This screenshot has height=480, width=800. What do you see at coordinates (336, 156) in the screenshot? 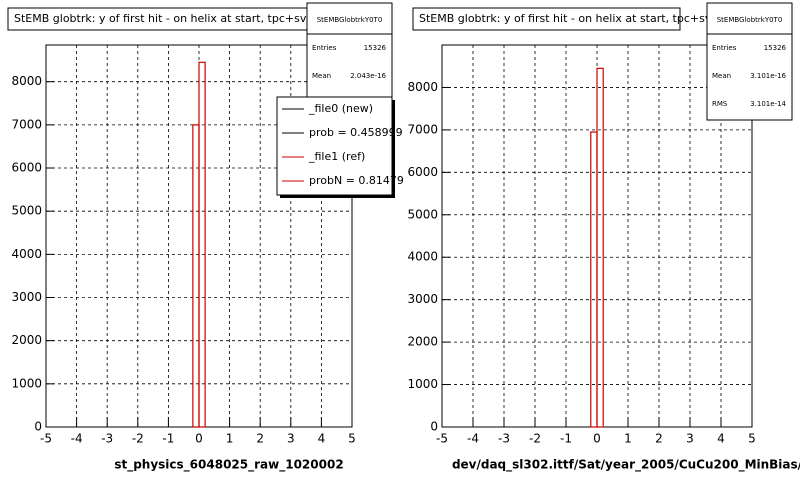
I see `legend-label: _file1 (ref)` at bounding box center [336, 156].